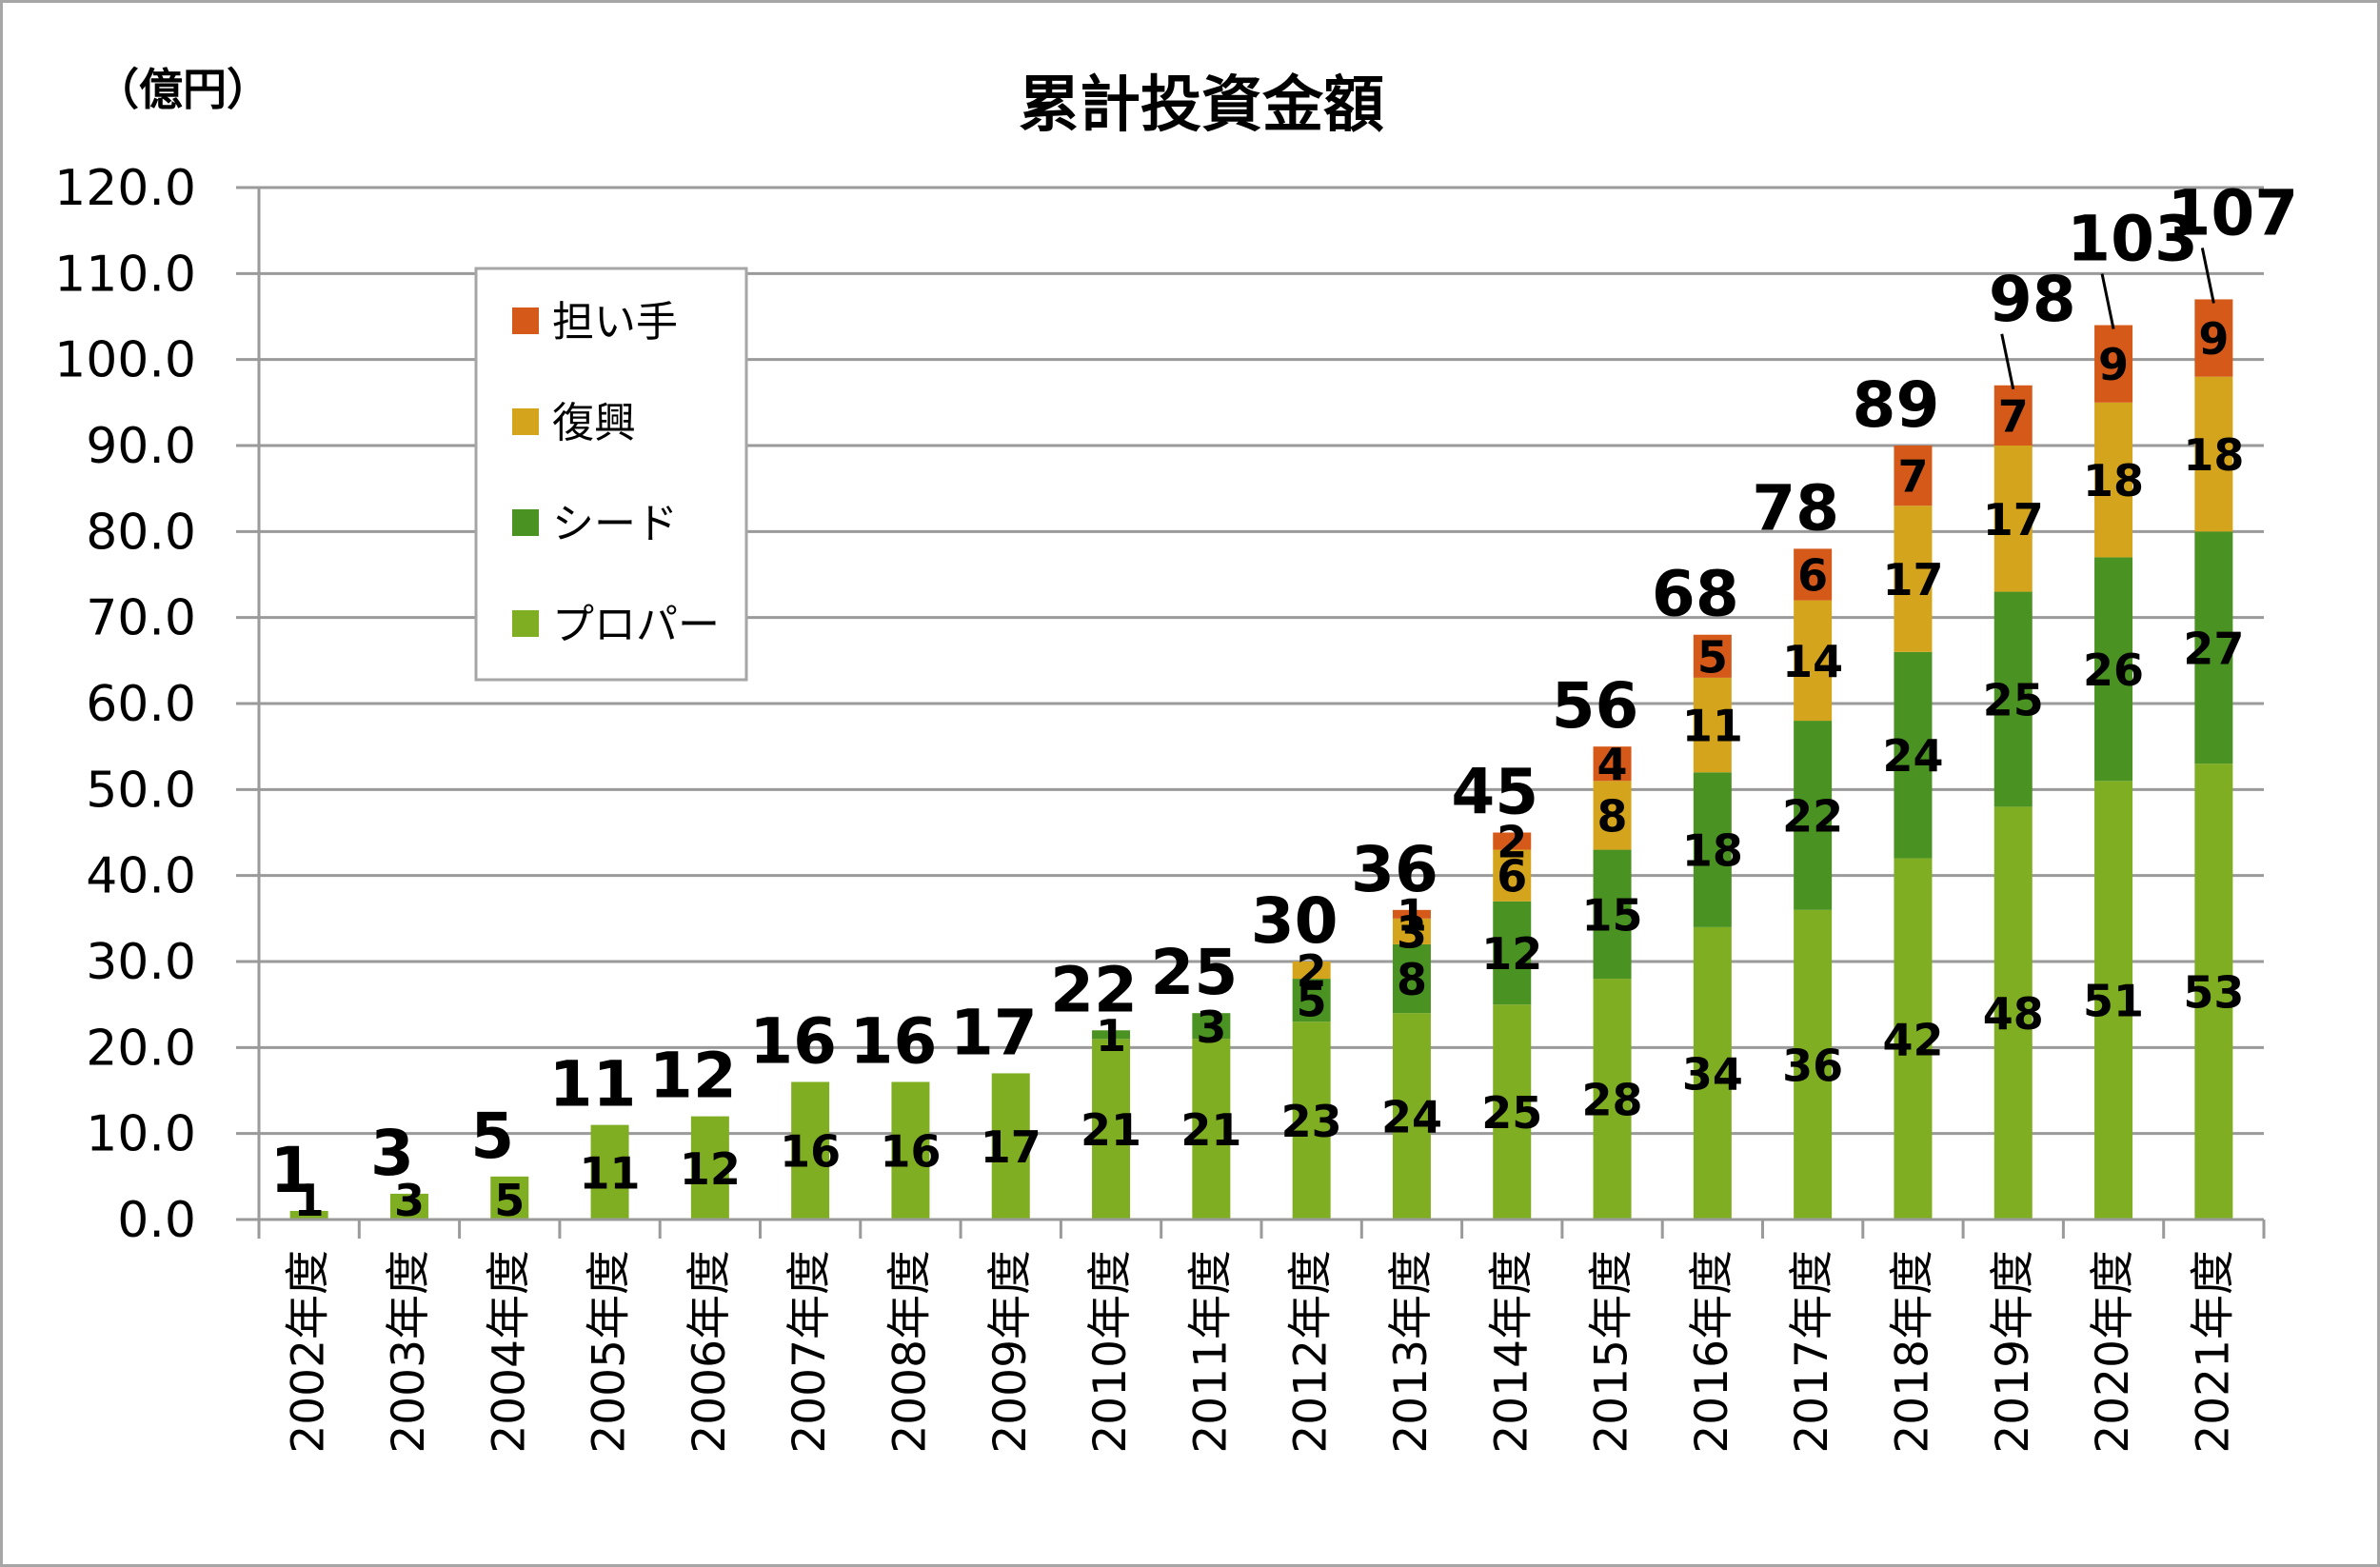 This screenshot has width=2380, height=1567. What do you see at coordinates (1110, 1352) in the screenshot?
I see `x-tick-label: 2010年度` at bounding box center [1110, 1352].